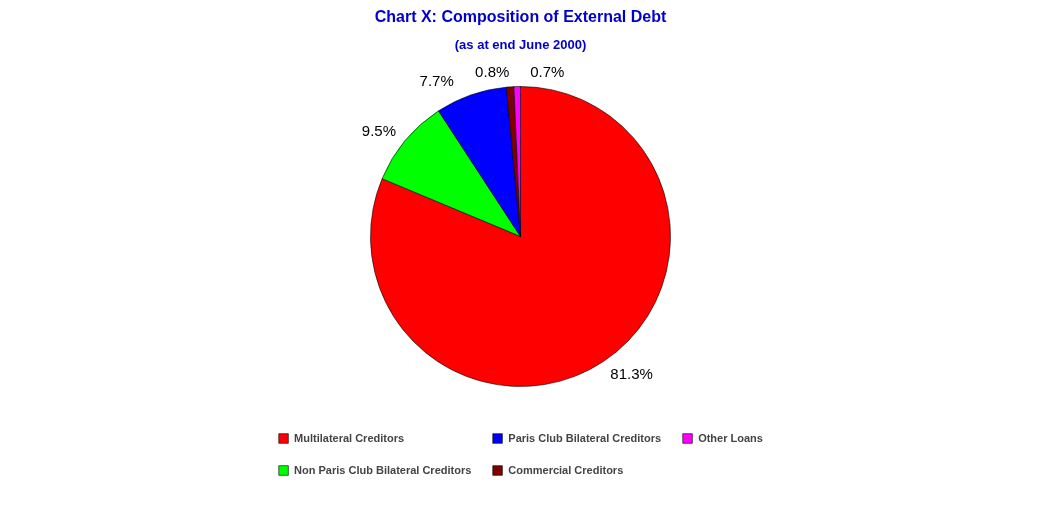  I want to click on legend-label: Non Paris Club Bilateral Creditors, so click(383, 470).